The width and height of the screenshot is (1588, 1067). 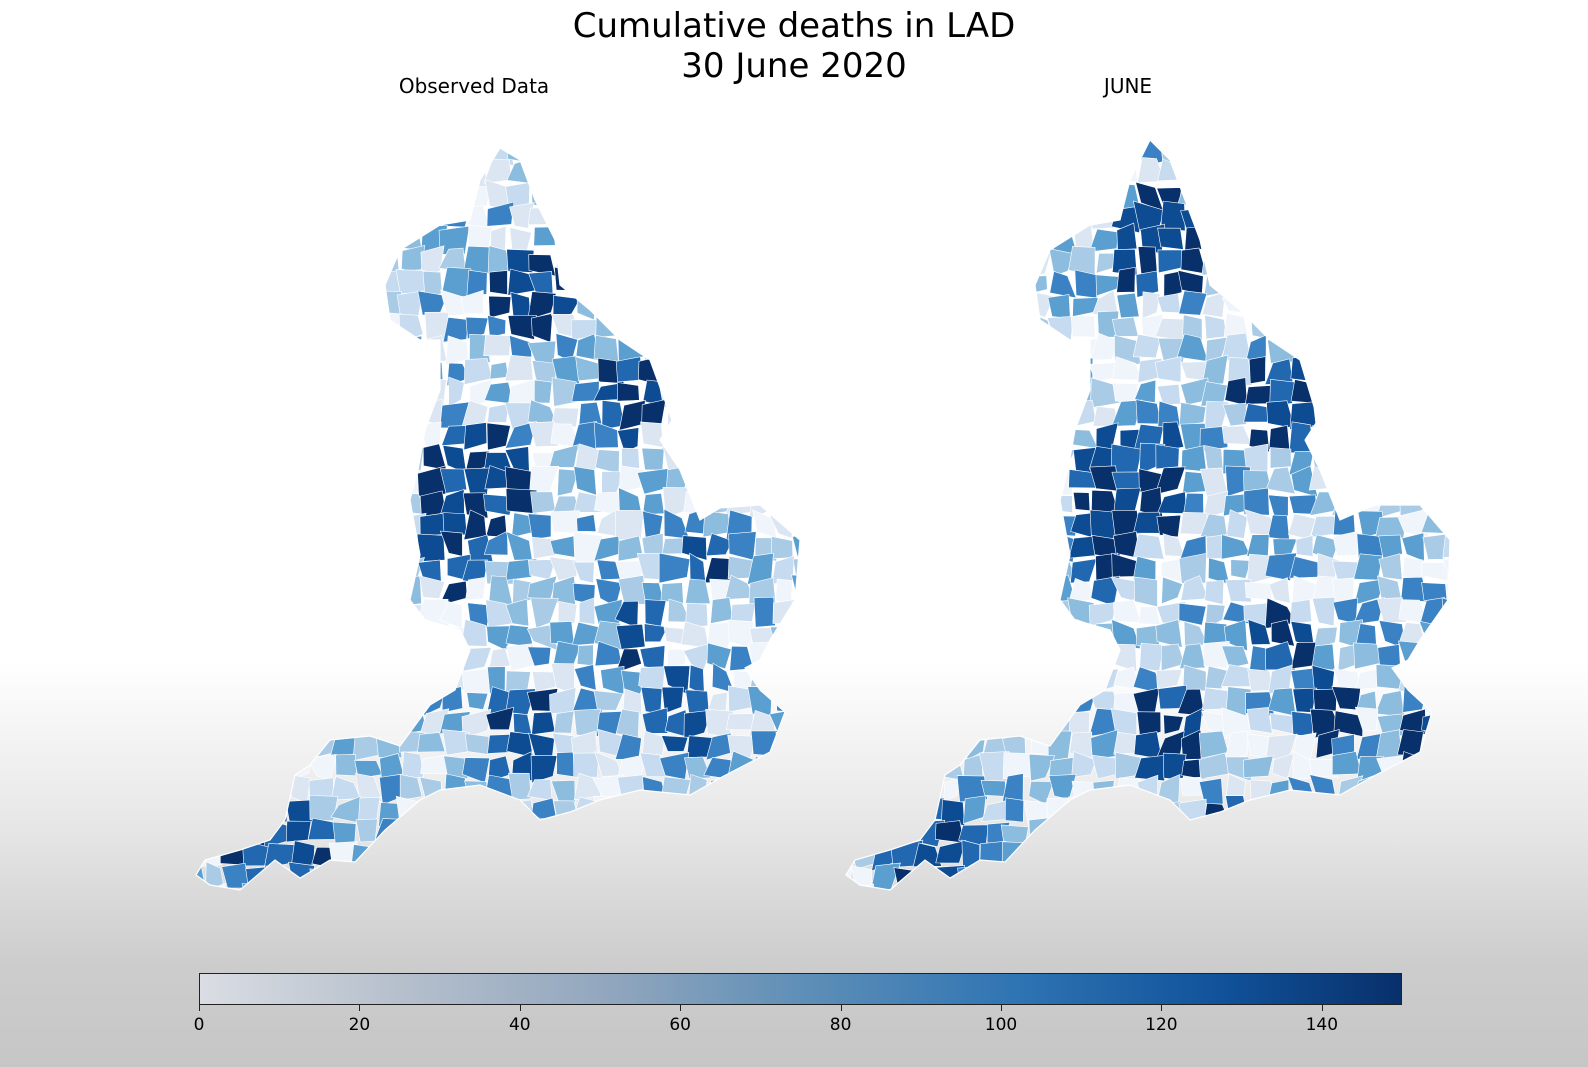 I want to click on colorbar-tick-label: 120, so click(x=1161, y=1025).